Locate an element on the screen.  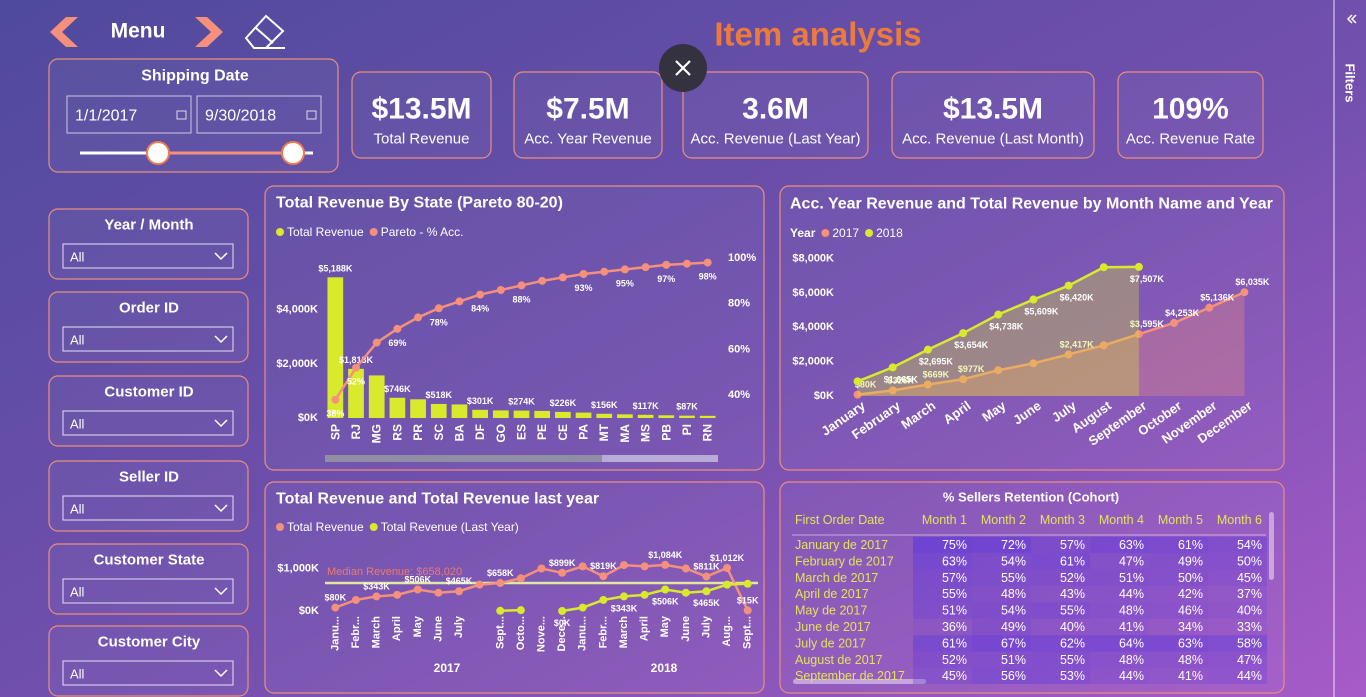
kpi-value: $13.5M is located at coordinates (993, 109).